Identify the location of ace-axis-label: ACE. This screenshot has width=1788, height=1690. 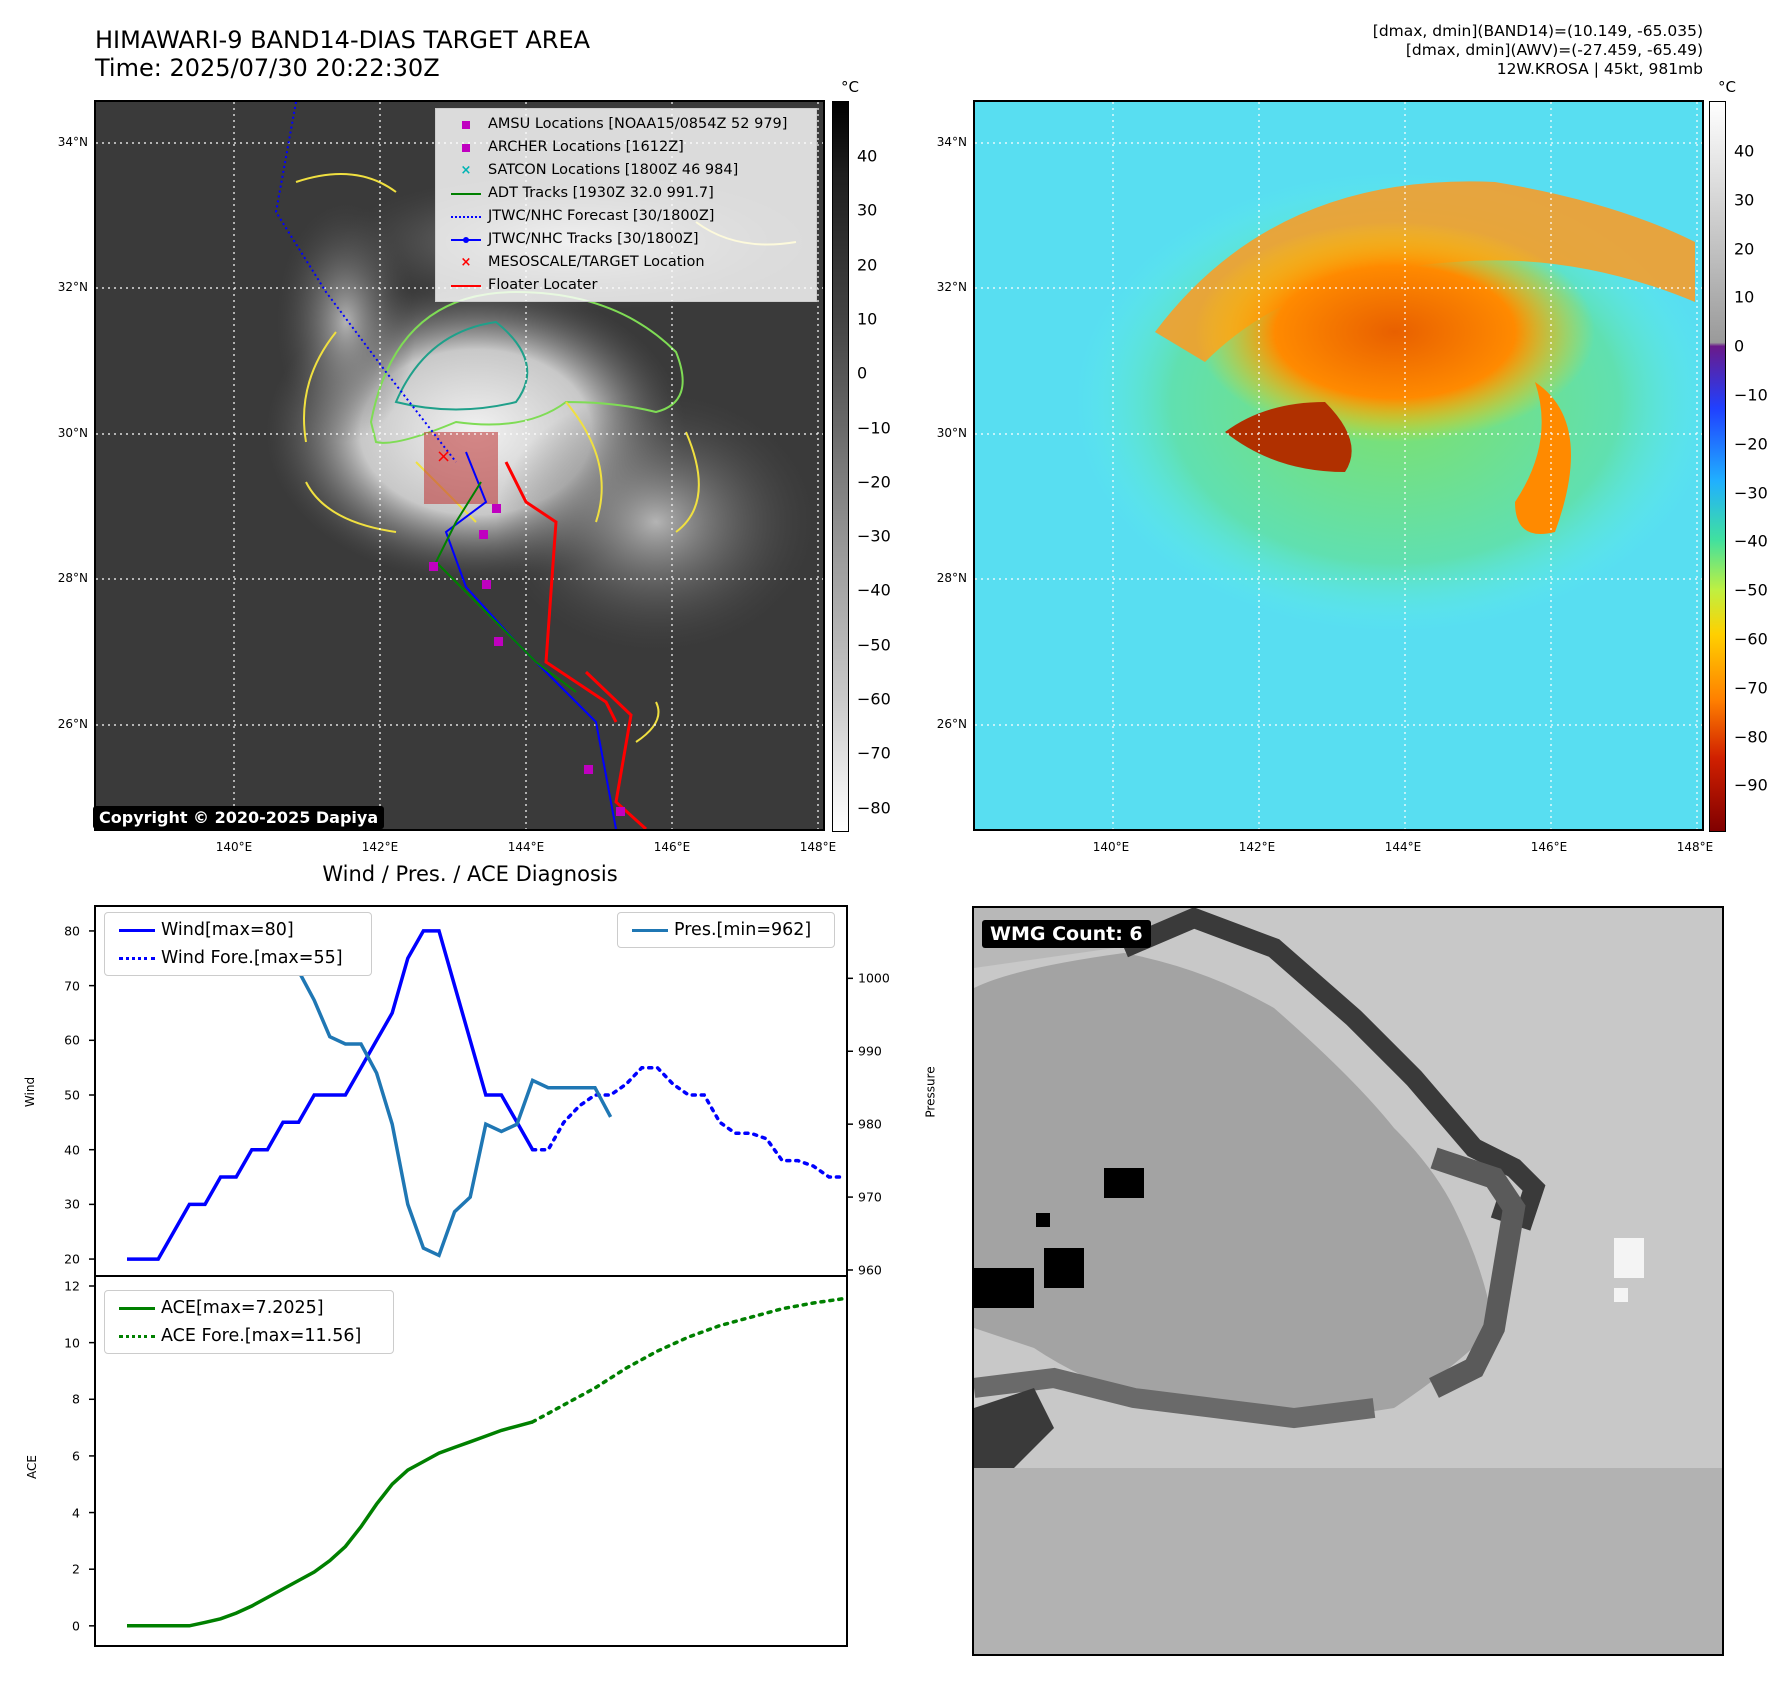
(31, 1467).